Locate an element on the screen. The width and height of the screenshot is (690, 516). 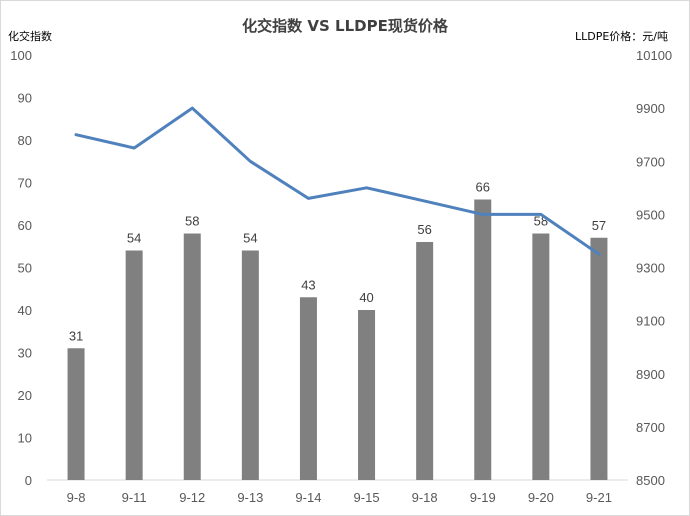
left-tick-label: 0 is located at coordinates (28, 480).